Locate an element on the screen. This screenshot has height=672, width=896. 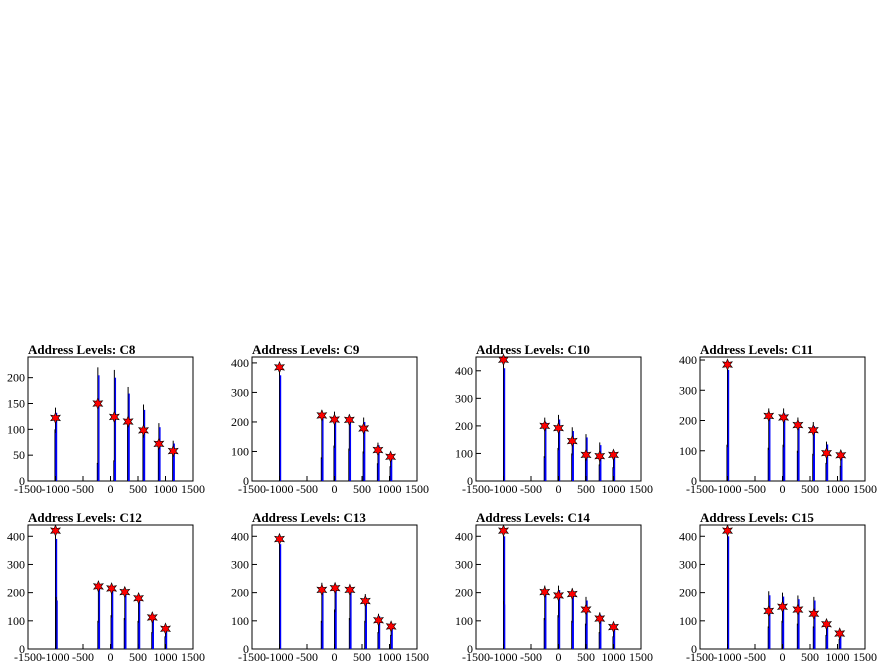
chart-title: Address Levels: C12 is located at coordinates (85, 517).